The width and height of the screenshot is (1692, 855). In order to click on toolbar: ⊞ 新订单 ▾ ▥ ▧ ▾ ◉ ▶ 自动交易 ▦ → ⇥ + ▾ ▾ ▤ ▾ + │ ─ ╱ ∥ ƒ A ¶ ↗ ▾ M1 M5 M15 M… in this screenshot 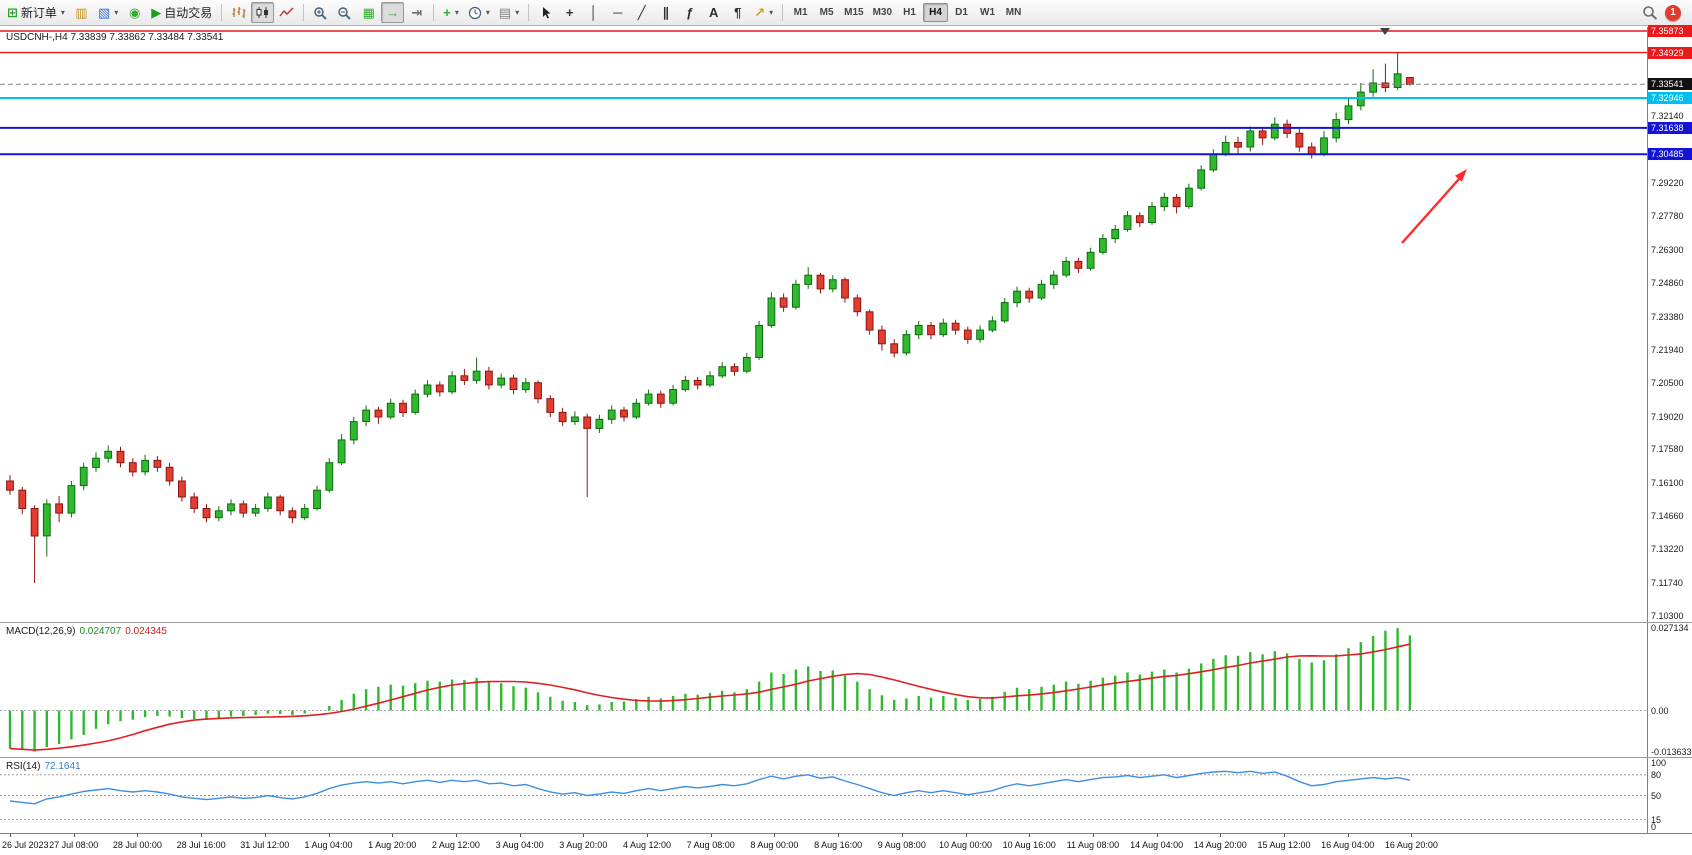, I will do `click(846, 13)`.